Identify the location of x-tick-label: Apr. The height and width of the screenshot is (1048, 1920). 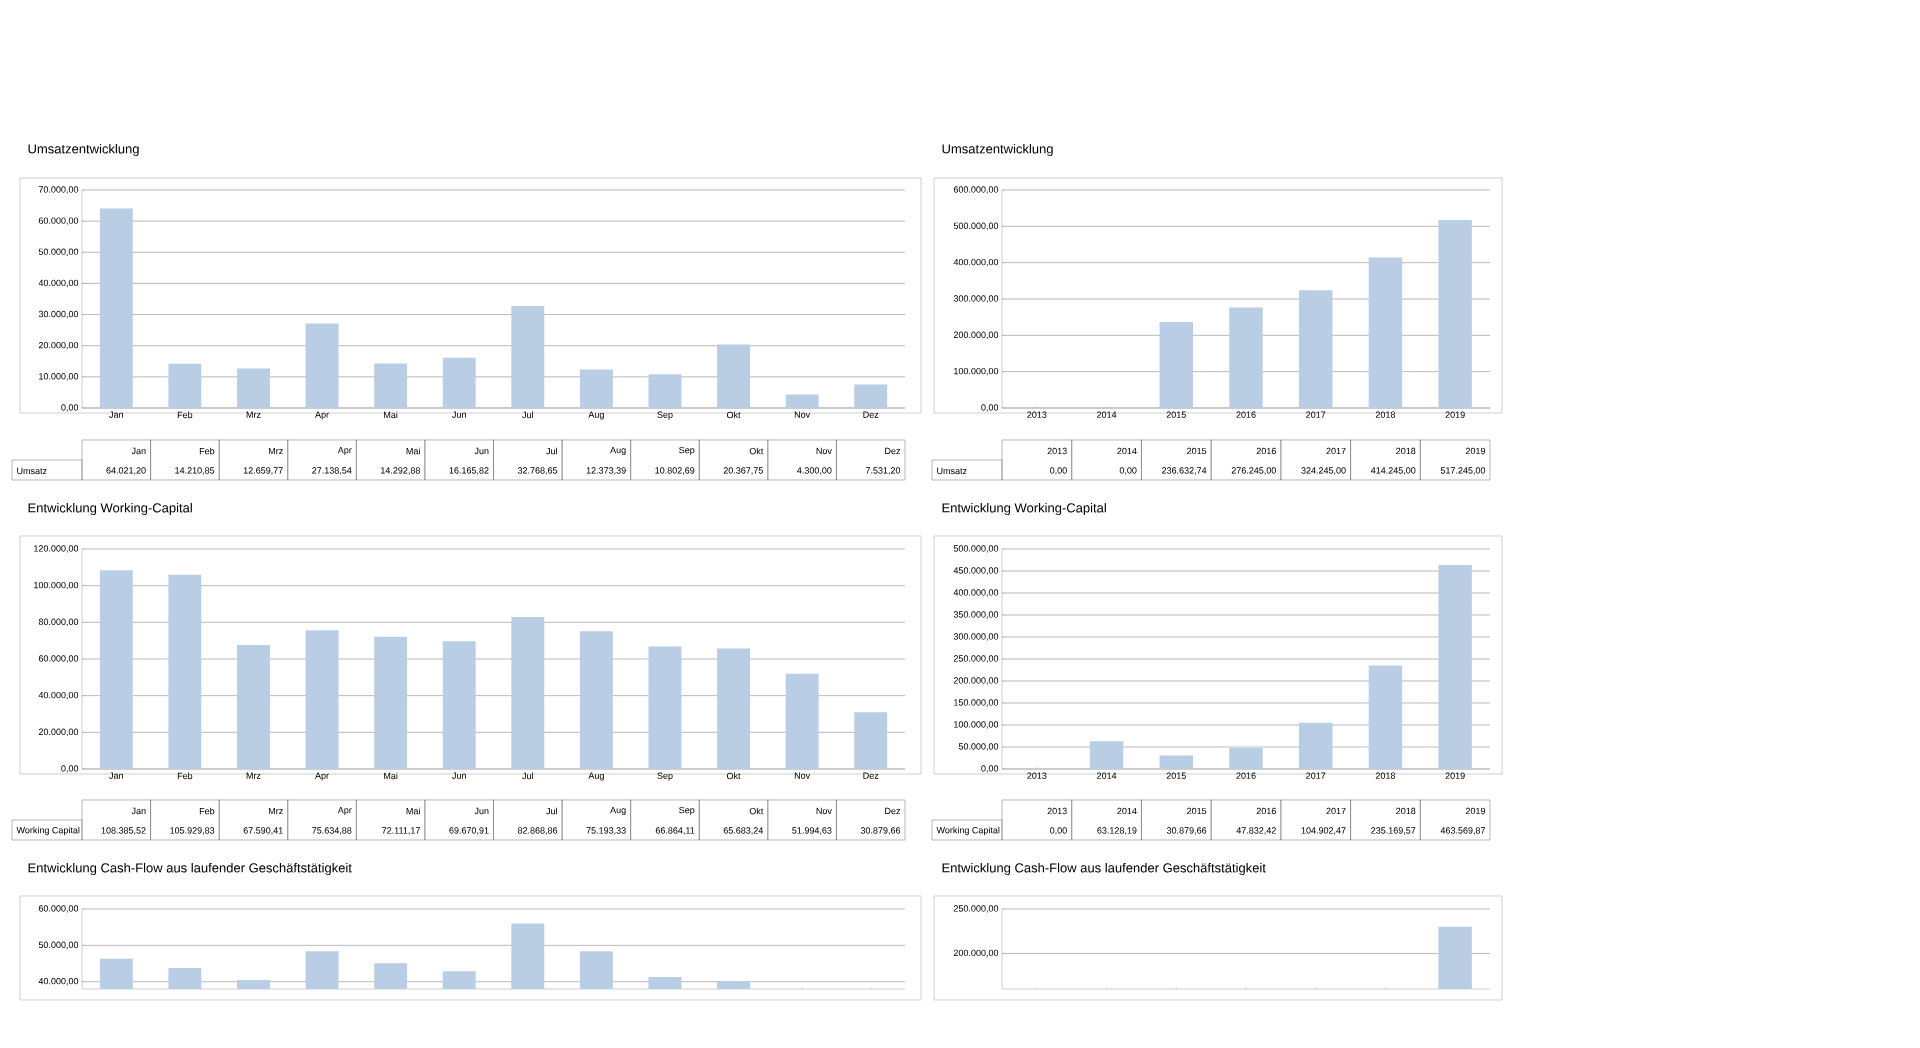
(322, 415).